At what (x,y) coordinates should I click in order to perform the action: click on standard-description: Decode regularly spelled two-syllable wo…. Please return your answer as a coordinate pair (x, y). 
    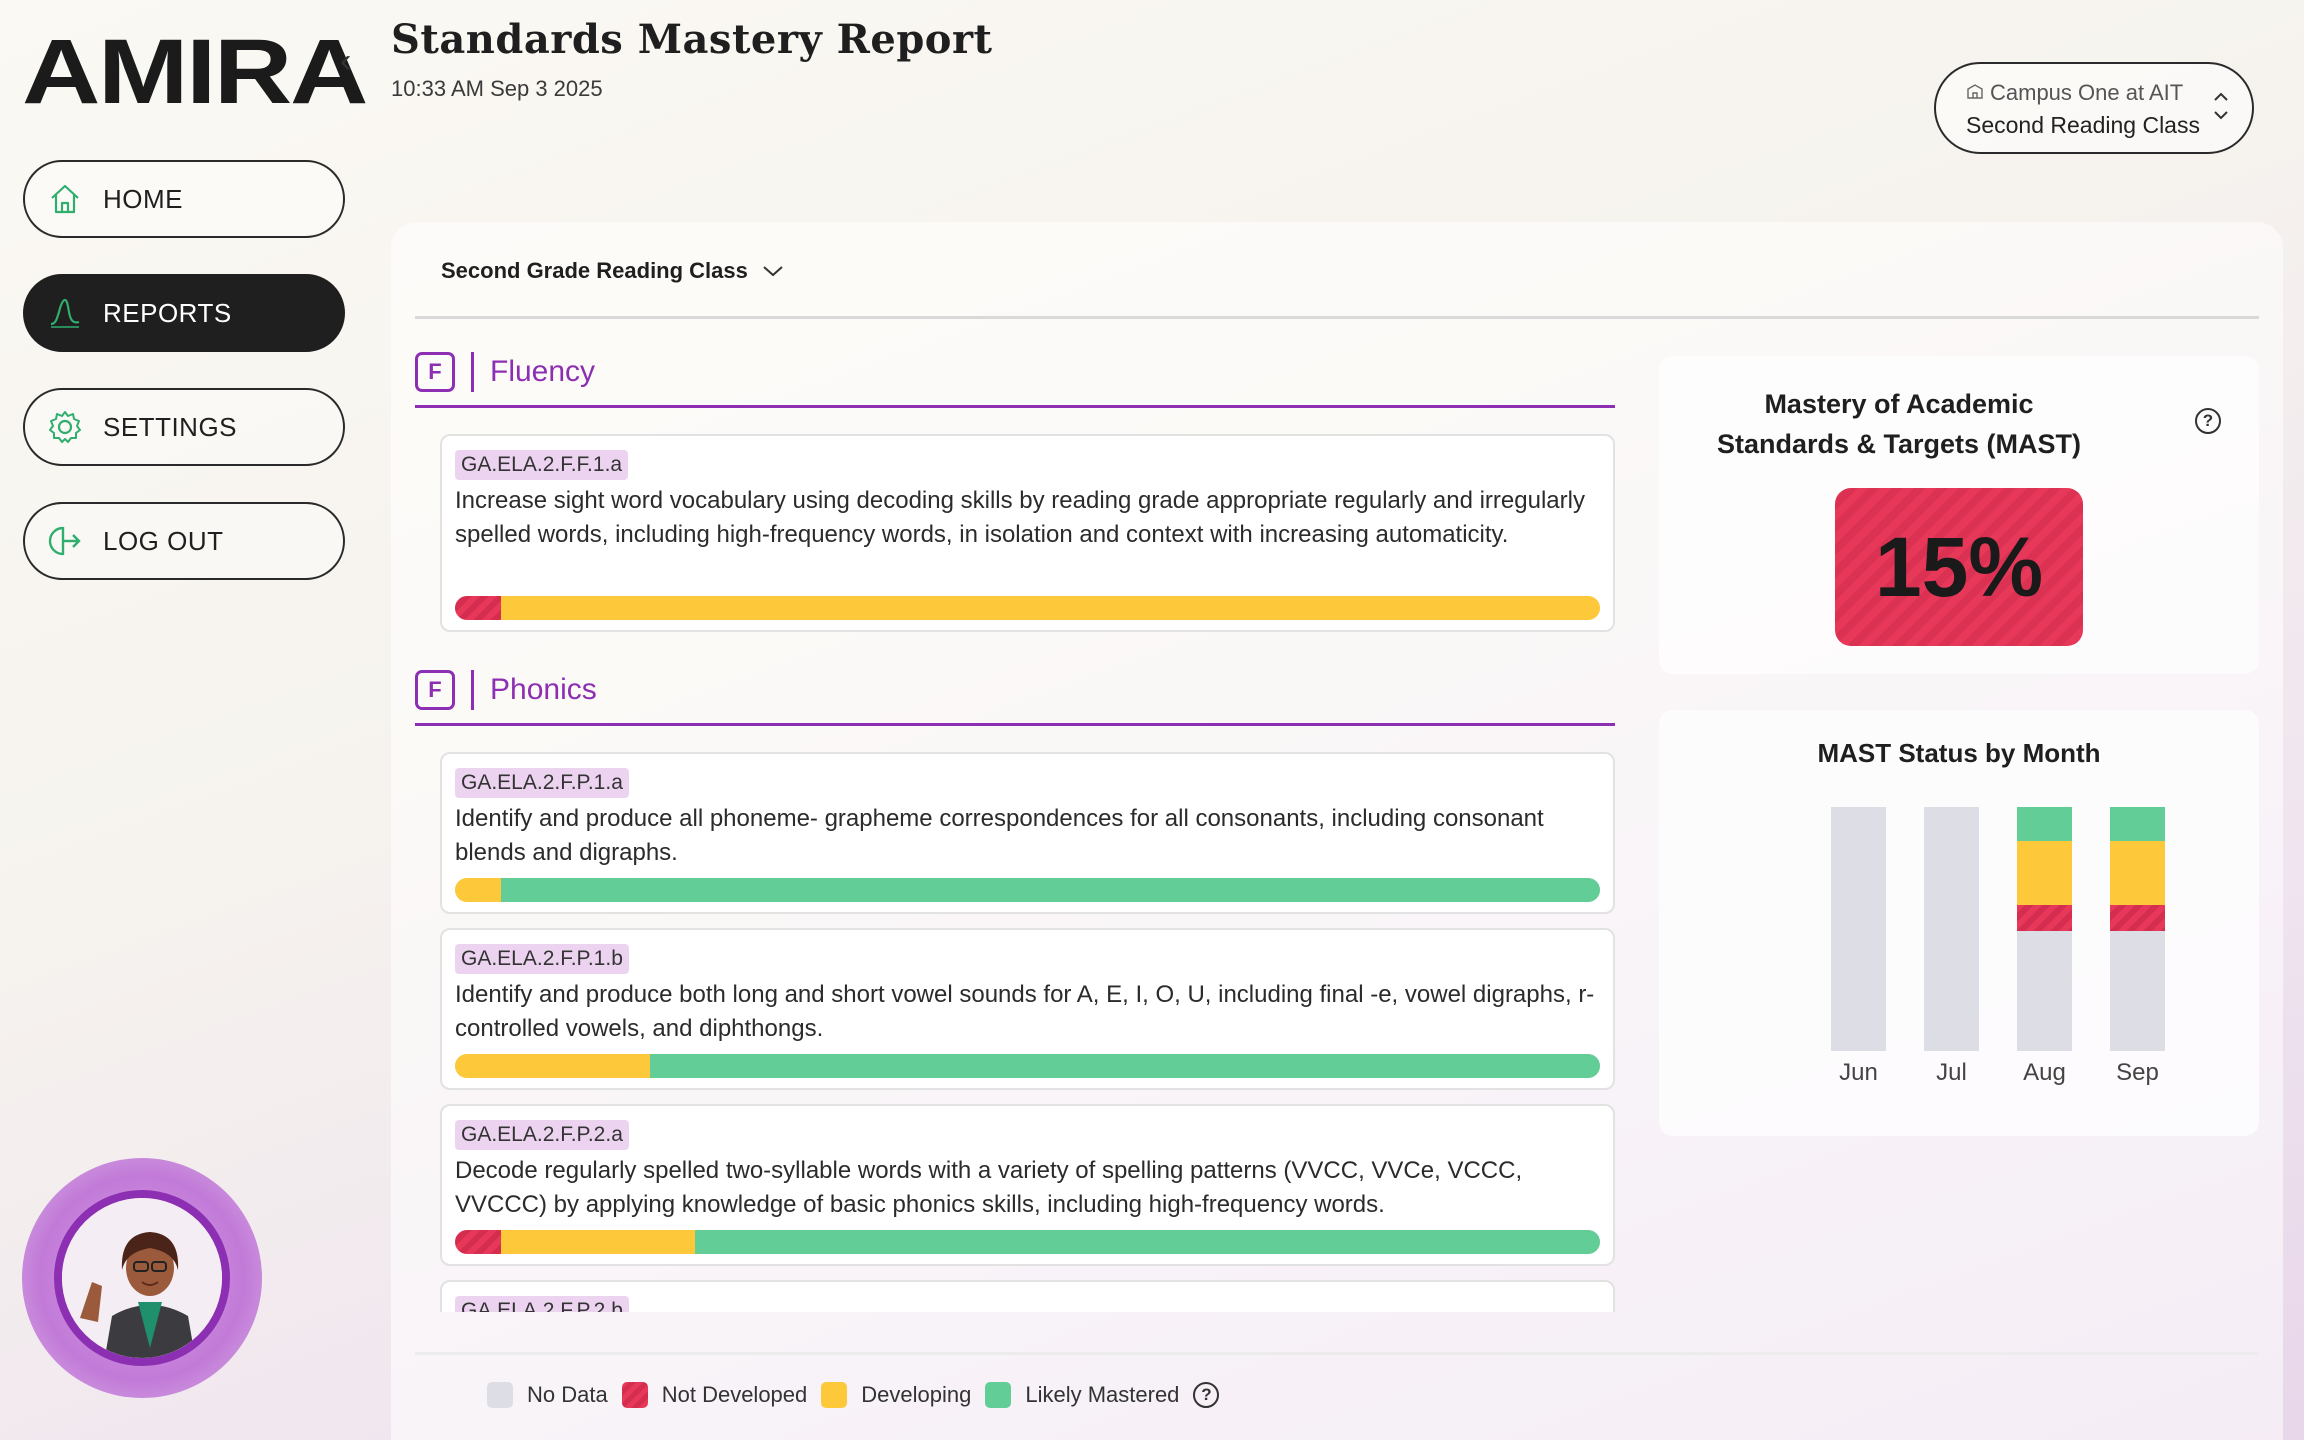
    Looking at the image, I should click on (989, 1187).